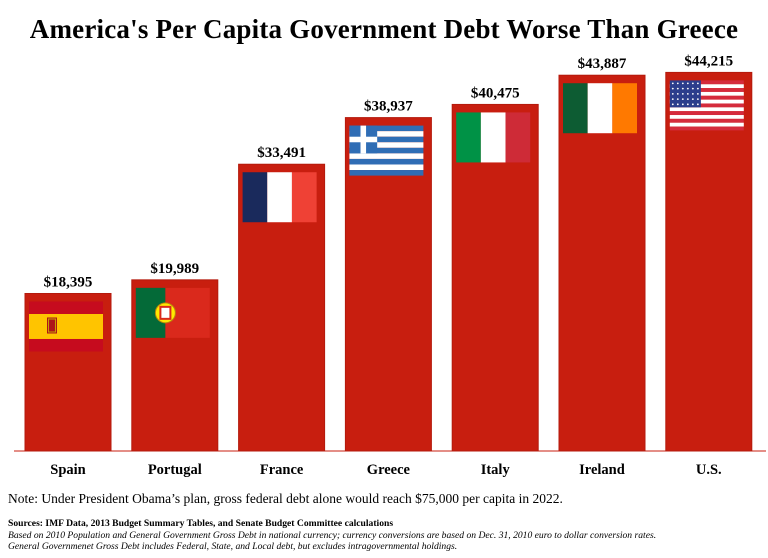 This screenshot has width=768, height=558. What do you see at coordinates (175, 470) in the screenshot?
I see `category-label-portugal: Portugal` at bounding box center [175, 470].